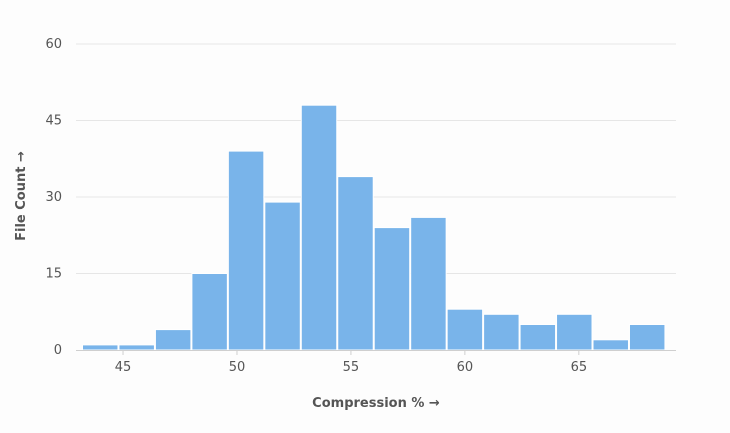 The height and width of the screenshot is (433, 730). Describe the element at coordinates (53, 121) in the screenshot. I see `y-tick-label: 45` at that location.